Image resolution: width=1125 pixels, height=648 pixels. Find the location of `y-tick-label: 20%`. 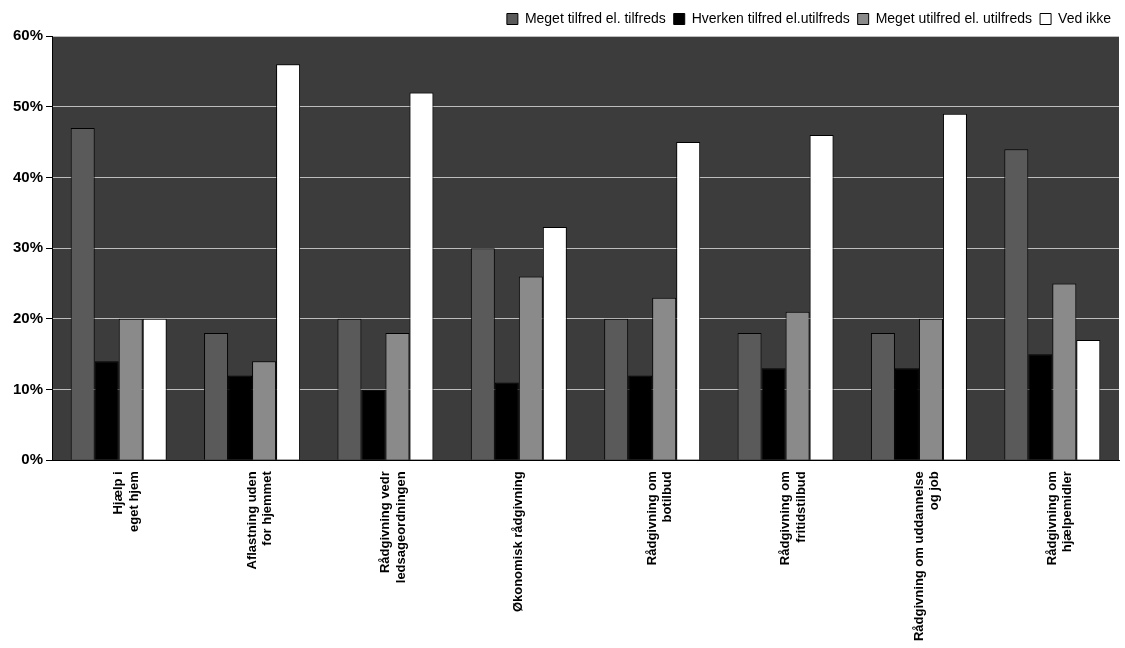

y-tick-label: 20% is located at coordinates (28, 317).